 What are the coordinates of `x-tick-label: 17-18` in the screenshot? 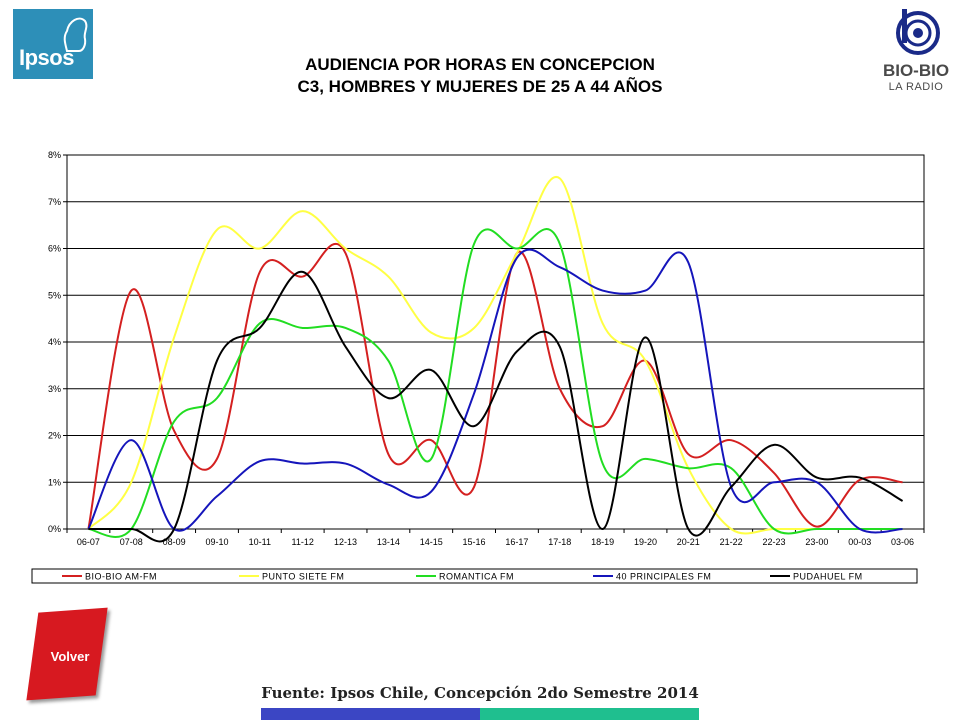 It's located at (559, 542).